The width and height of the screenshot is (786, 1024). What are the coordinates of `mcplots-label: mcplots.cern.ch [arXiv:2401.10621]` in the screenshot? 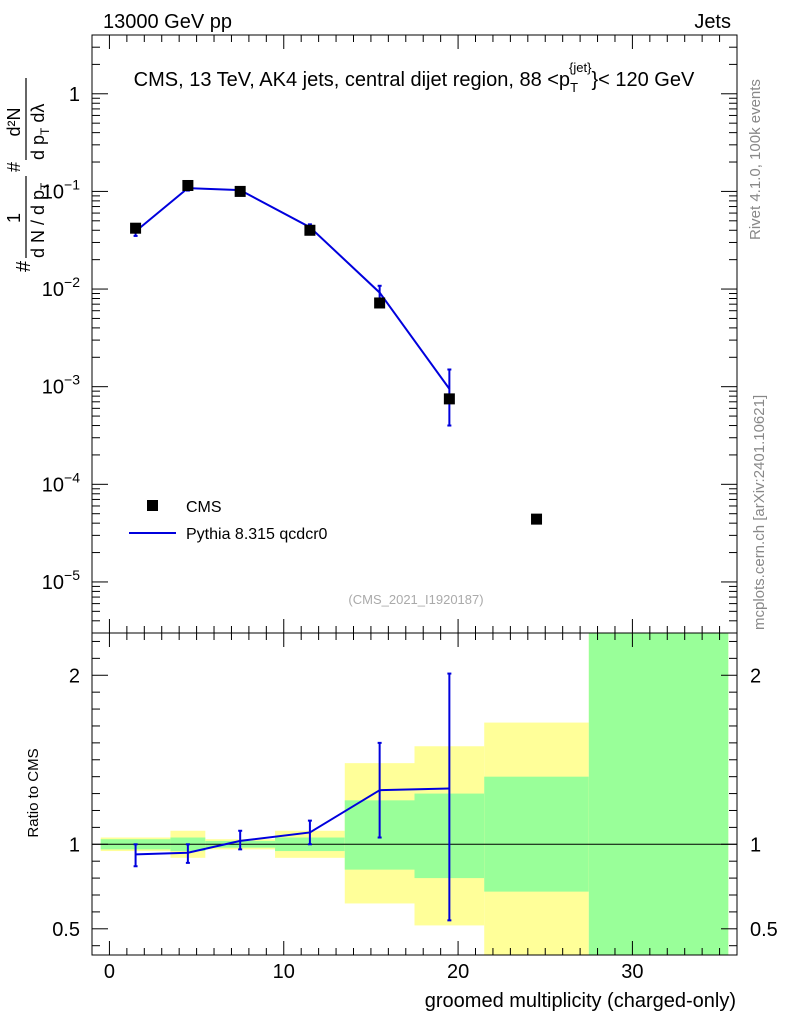 It's located at (759, 512).